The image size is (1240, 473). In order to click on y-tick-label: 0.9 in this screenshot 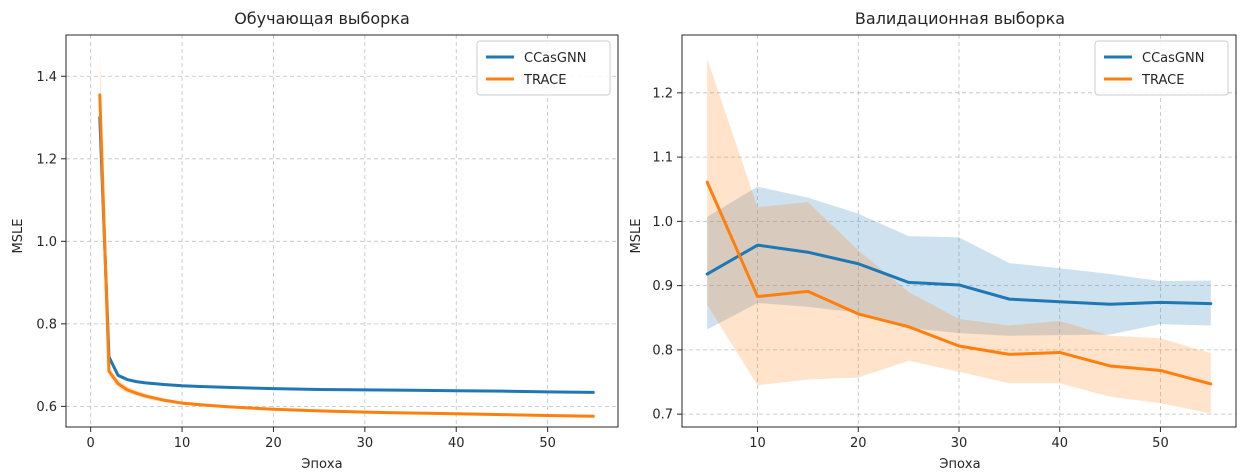, I will do `click(662, 286)`.